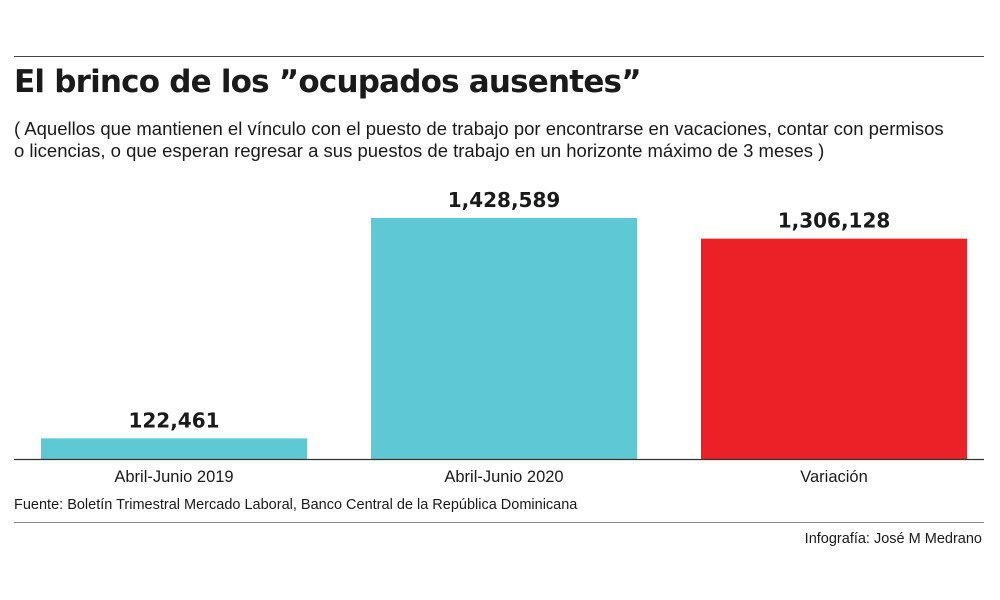 This screenshot has width=1000, height=600. What do you see at coordinates (834, 221) in the screenshot?
I see `data-label-3: 1,306,128` at bounding box center [834, 221].